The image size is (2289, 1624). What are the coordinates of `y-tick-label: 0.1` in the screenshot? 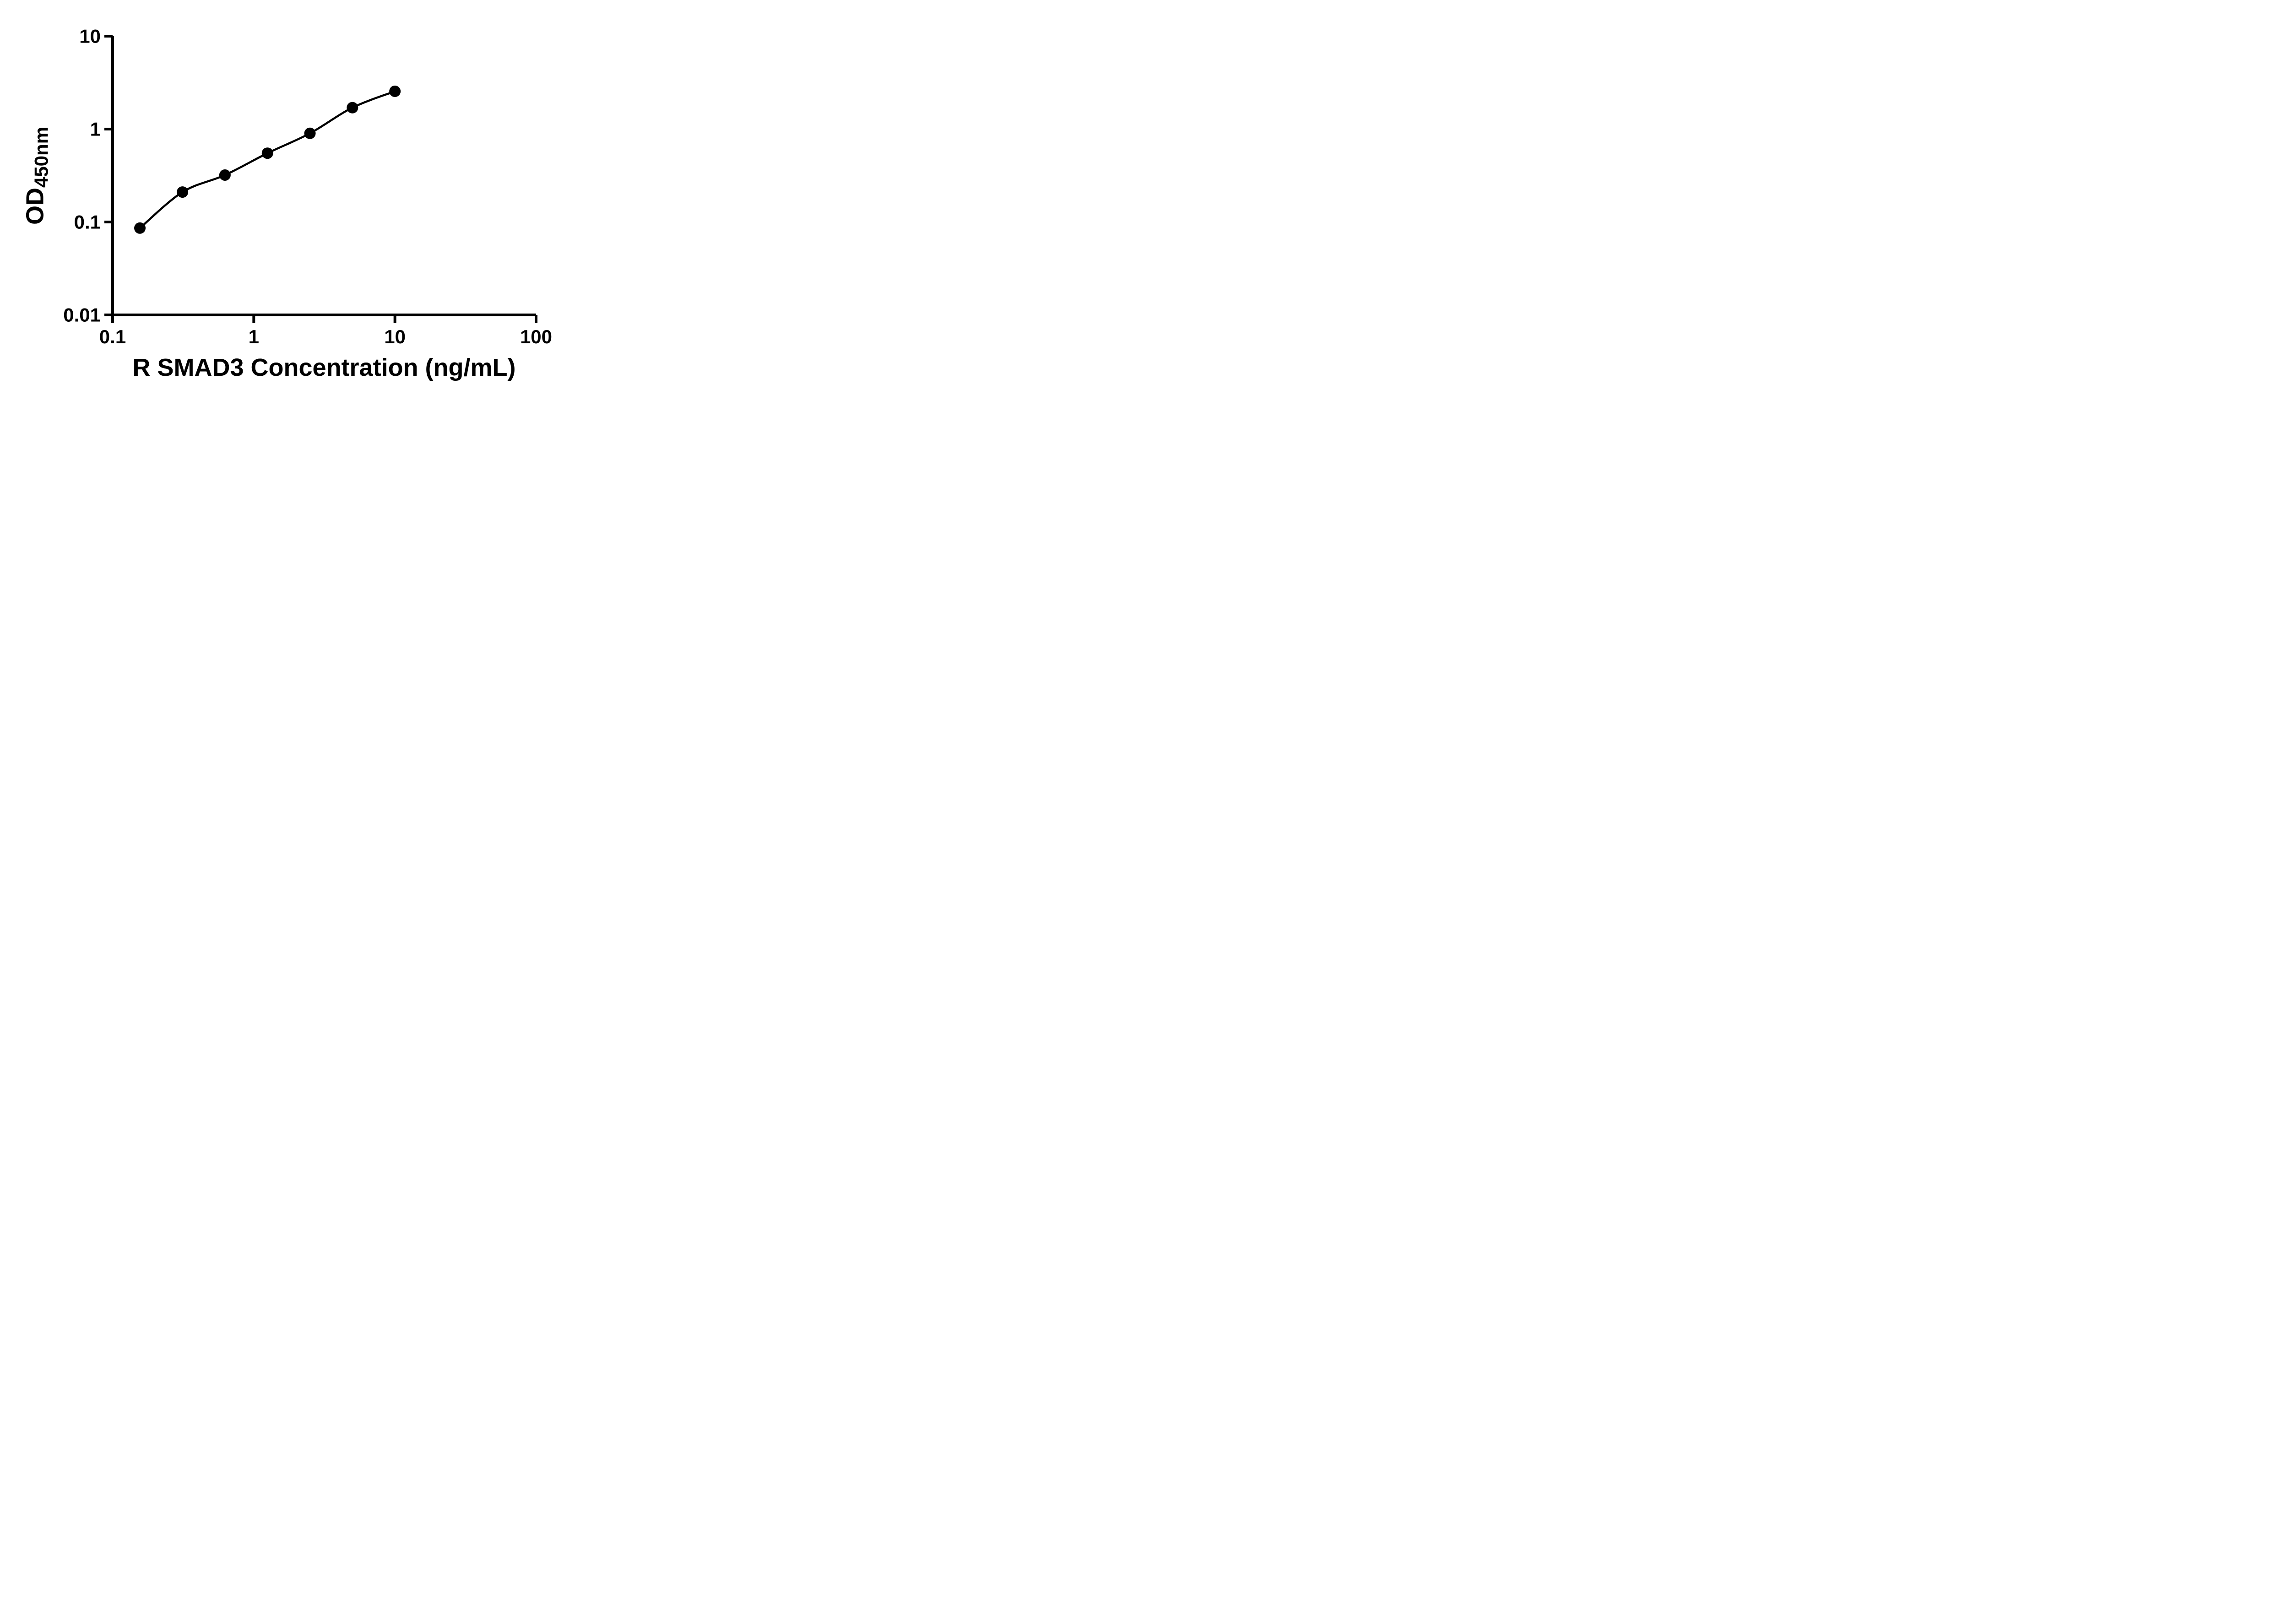 It's located at (87, 222).